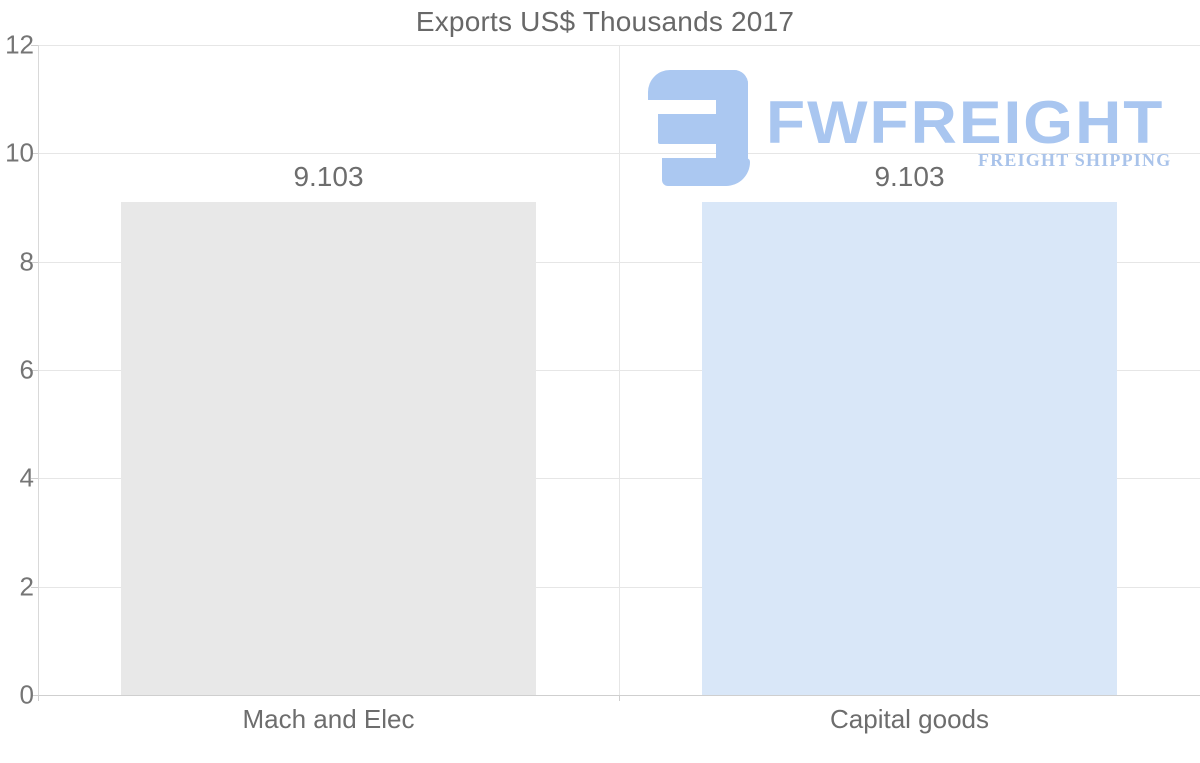 The height and width of the screenshot is (763, 1200). Describe the element at coordinates (732, 116) in the screenshot. I see `logo-icon-stem` at that location.